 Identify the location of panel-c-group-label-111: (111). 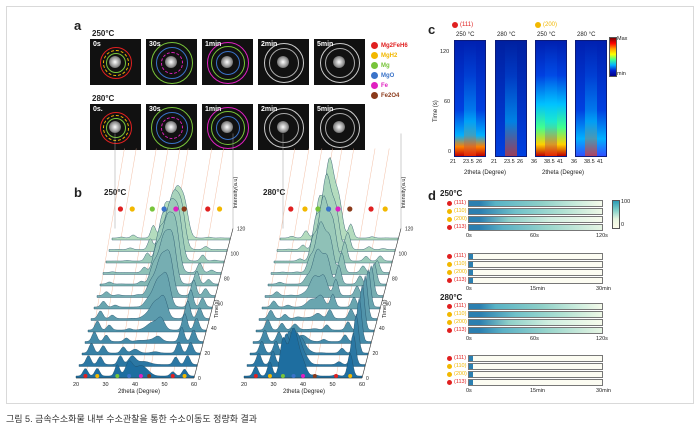
(467, 25).